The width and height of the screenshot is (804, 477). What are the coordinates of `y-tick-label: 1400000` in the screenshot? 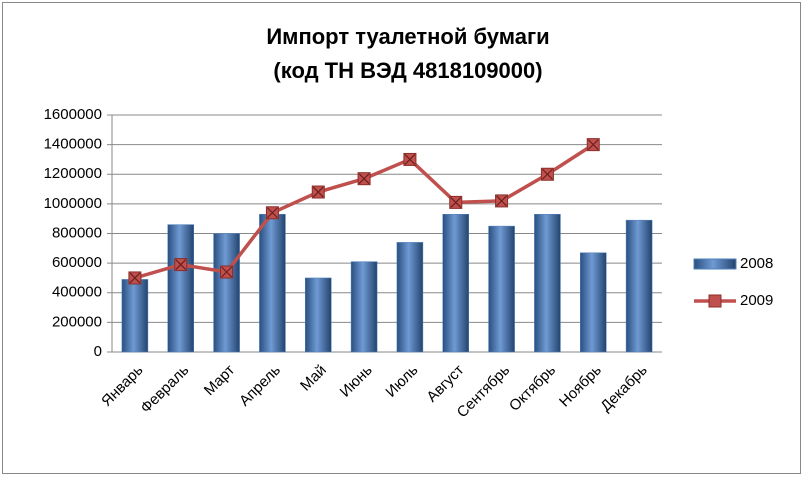 It's located at (73, 144).